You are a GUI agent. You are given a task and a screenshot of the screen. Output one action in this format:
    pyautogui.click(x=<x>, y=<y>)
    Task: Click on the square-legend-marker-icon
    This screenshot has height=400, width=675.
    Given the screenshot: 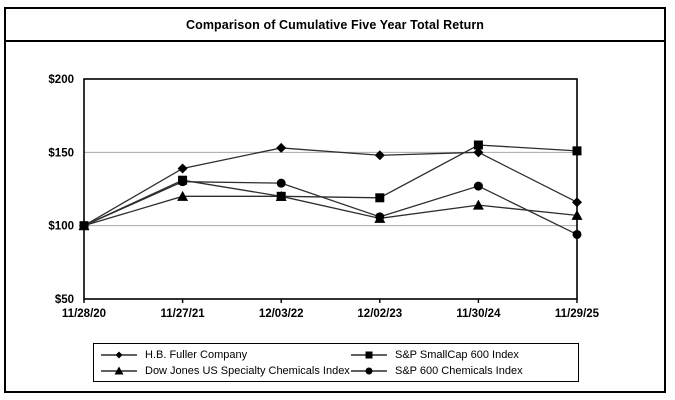 What is the action you would take?
    pyautogui.click(x=369, y=355)
    